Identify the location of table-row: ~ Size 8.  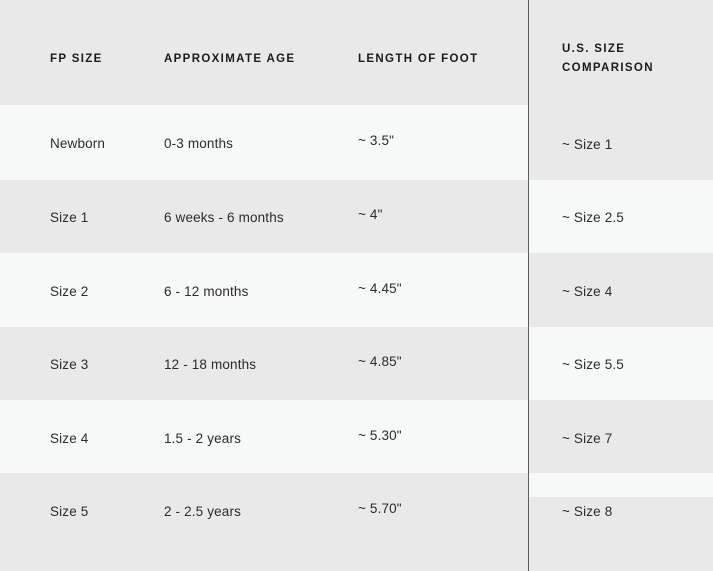
(587, 511).